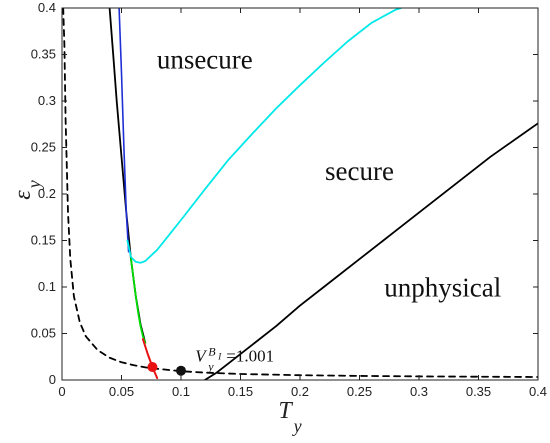 The image size is (550, 443). I want to click on annotation-vybi: V B Iy =1.001, so click(234, 358).